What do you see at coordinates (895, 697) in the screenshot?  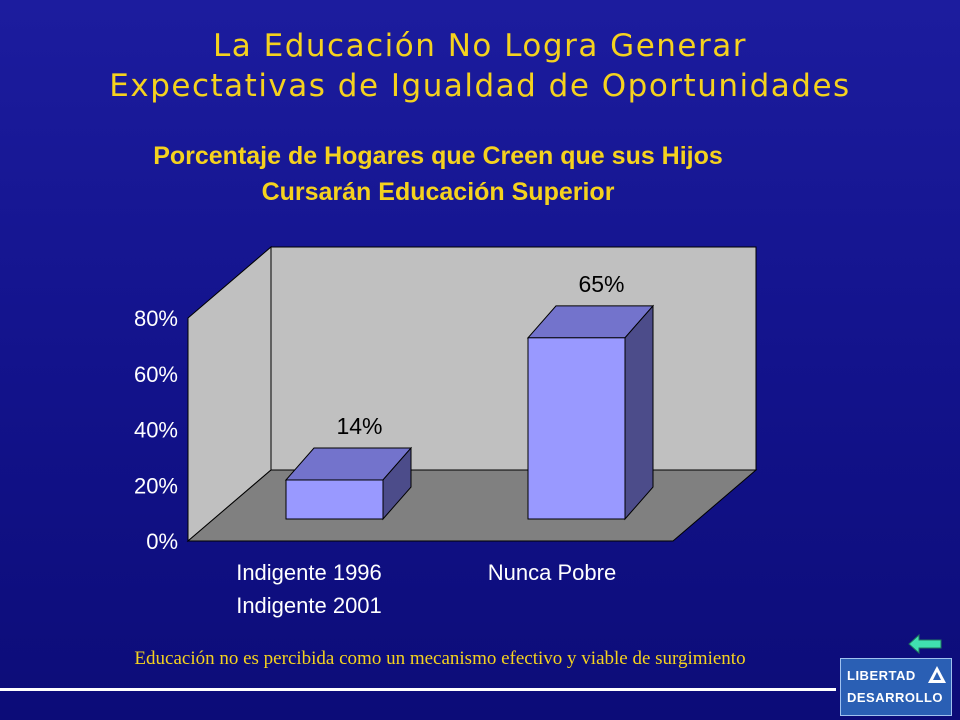 I see `logo-text-line2: DESARROLLO` at bounding box center [895, 697].